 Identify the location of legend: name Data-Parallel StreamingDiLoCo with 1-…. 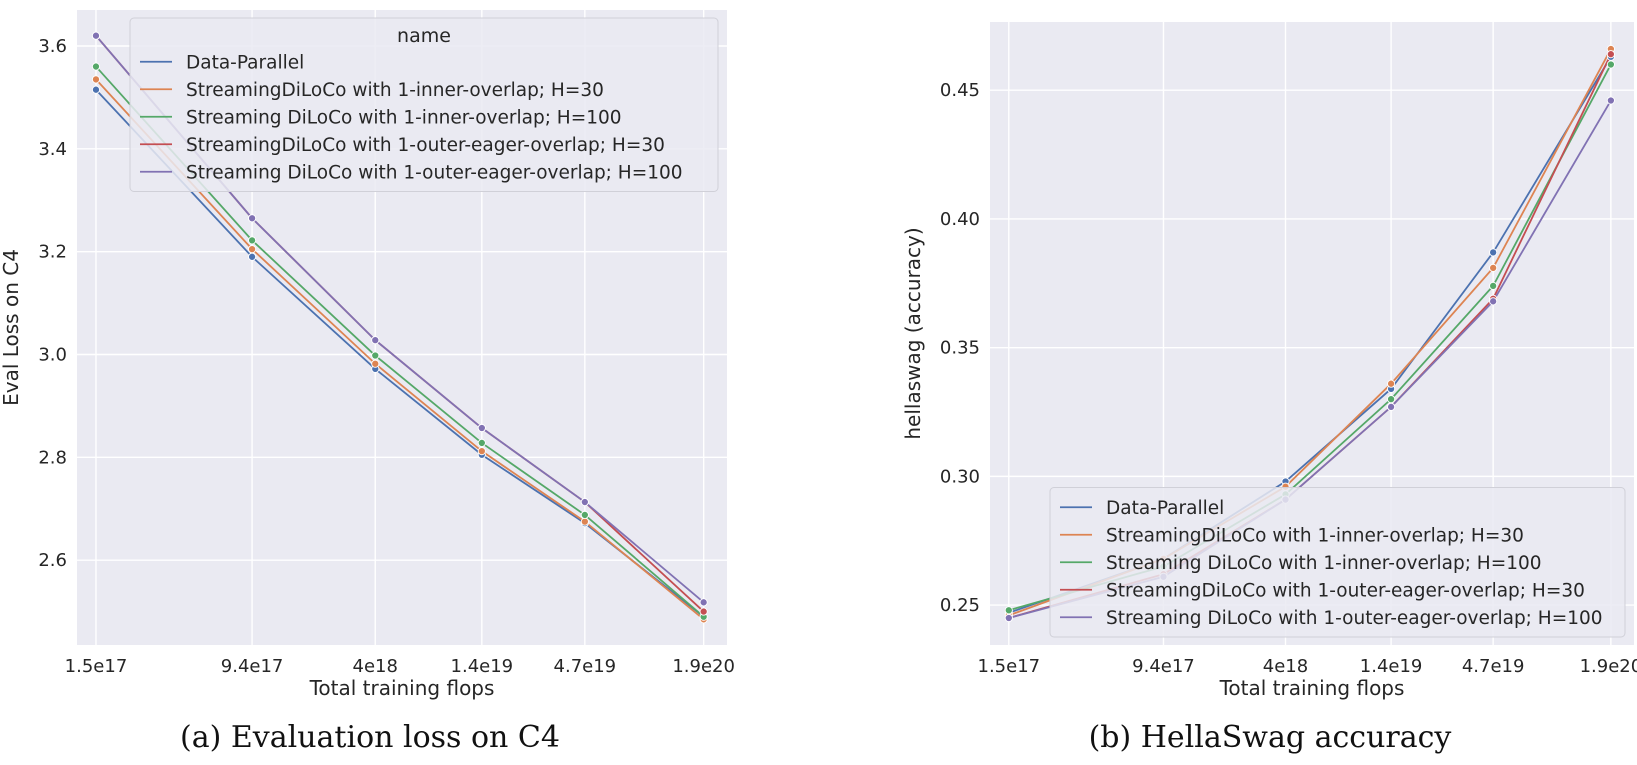
(424, 104).